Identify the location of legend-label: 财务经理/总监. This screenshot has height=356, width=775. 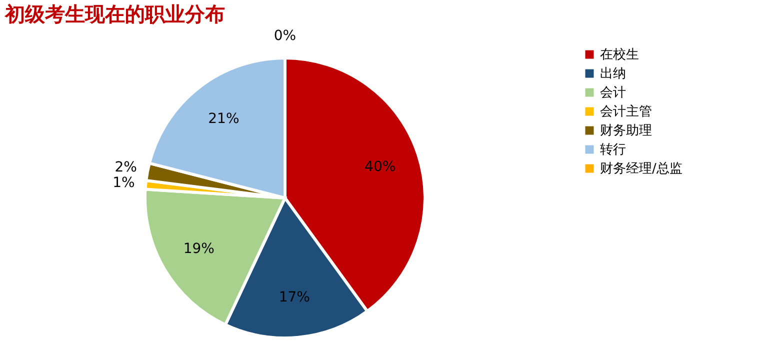
(641, 169).